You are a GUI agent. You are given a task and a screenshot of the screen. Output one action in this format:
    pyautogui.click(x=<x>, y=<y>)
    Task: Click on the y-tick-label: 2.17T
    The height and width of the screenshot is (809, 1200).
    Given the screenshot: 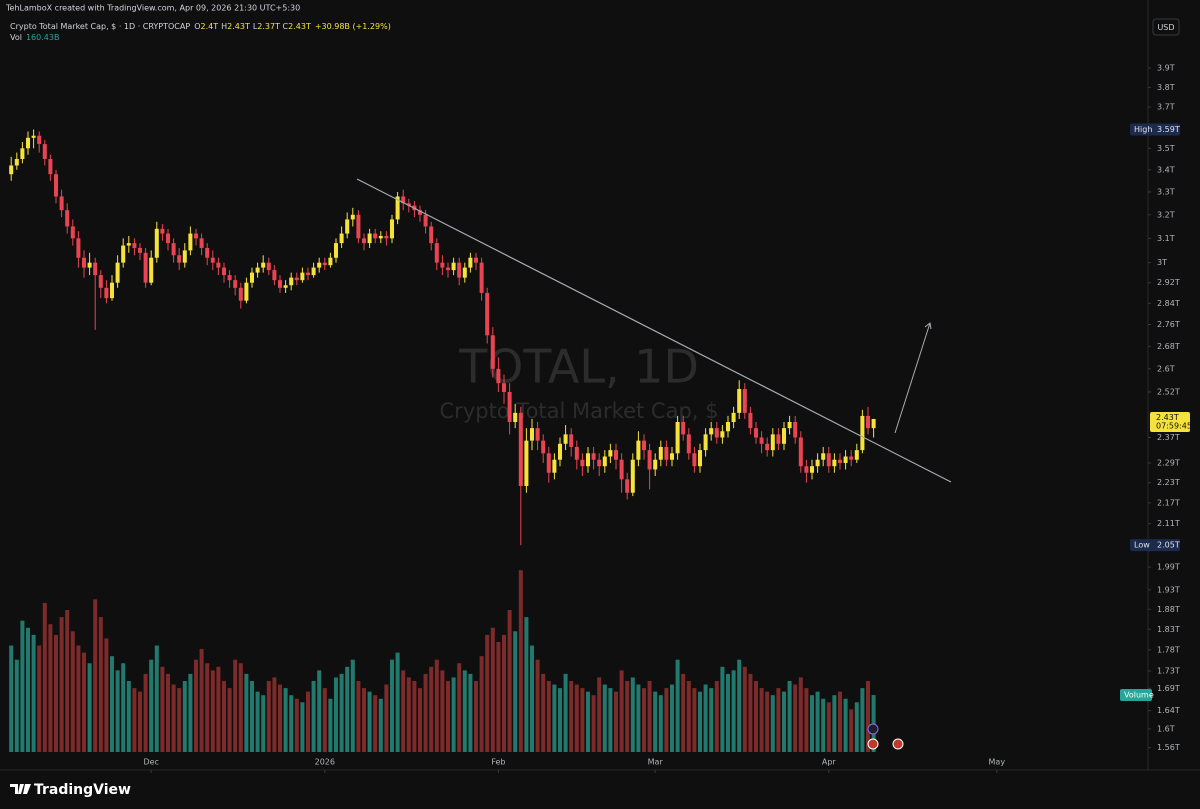 What is the action you would take?
    pyautogui.click(x=1168, y=502)
    